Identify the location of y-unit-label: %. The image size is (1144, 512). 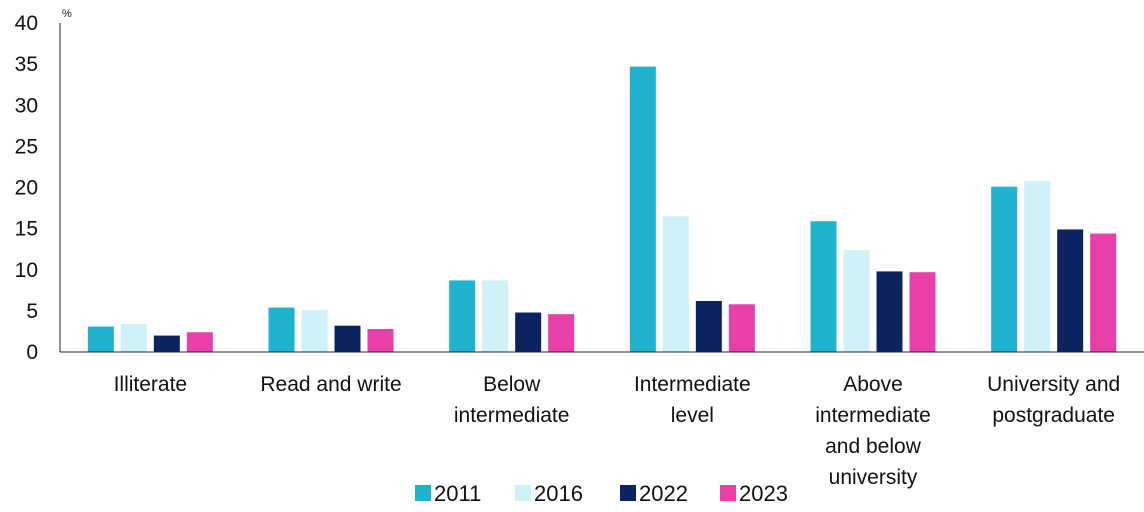
(67, 14).